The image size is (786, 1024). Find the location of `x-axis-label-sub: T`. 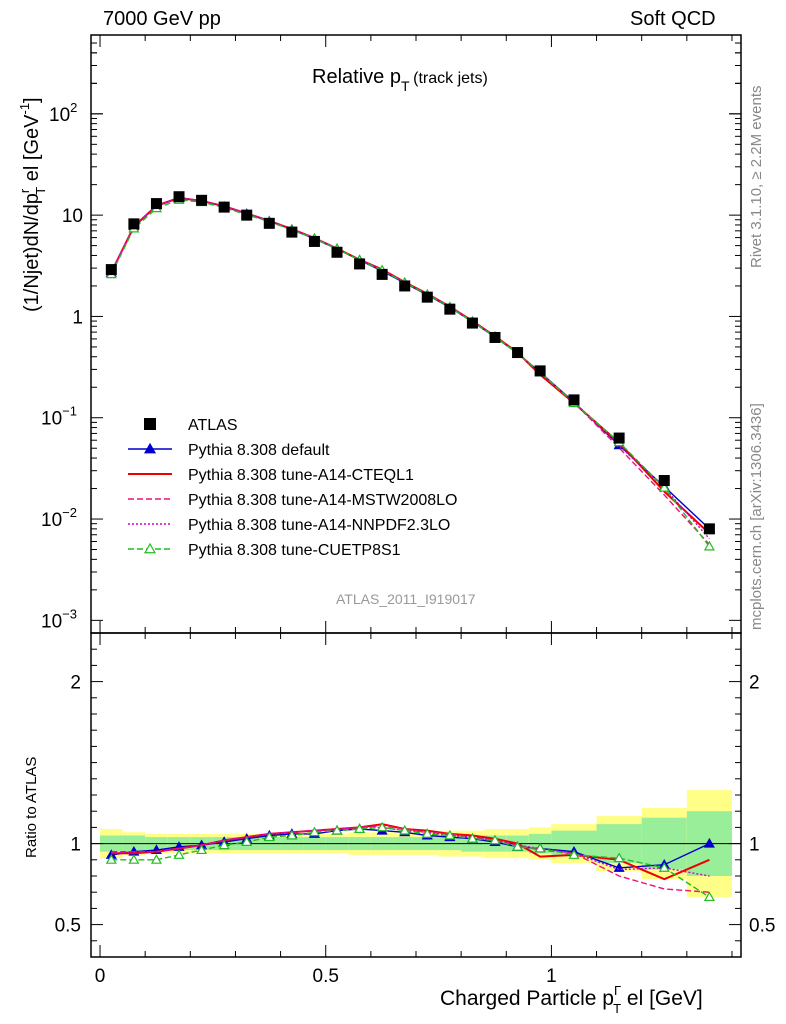

x-axis-label-sub: T is located at coordinates (617, 1008).